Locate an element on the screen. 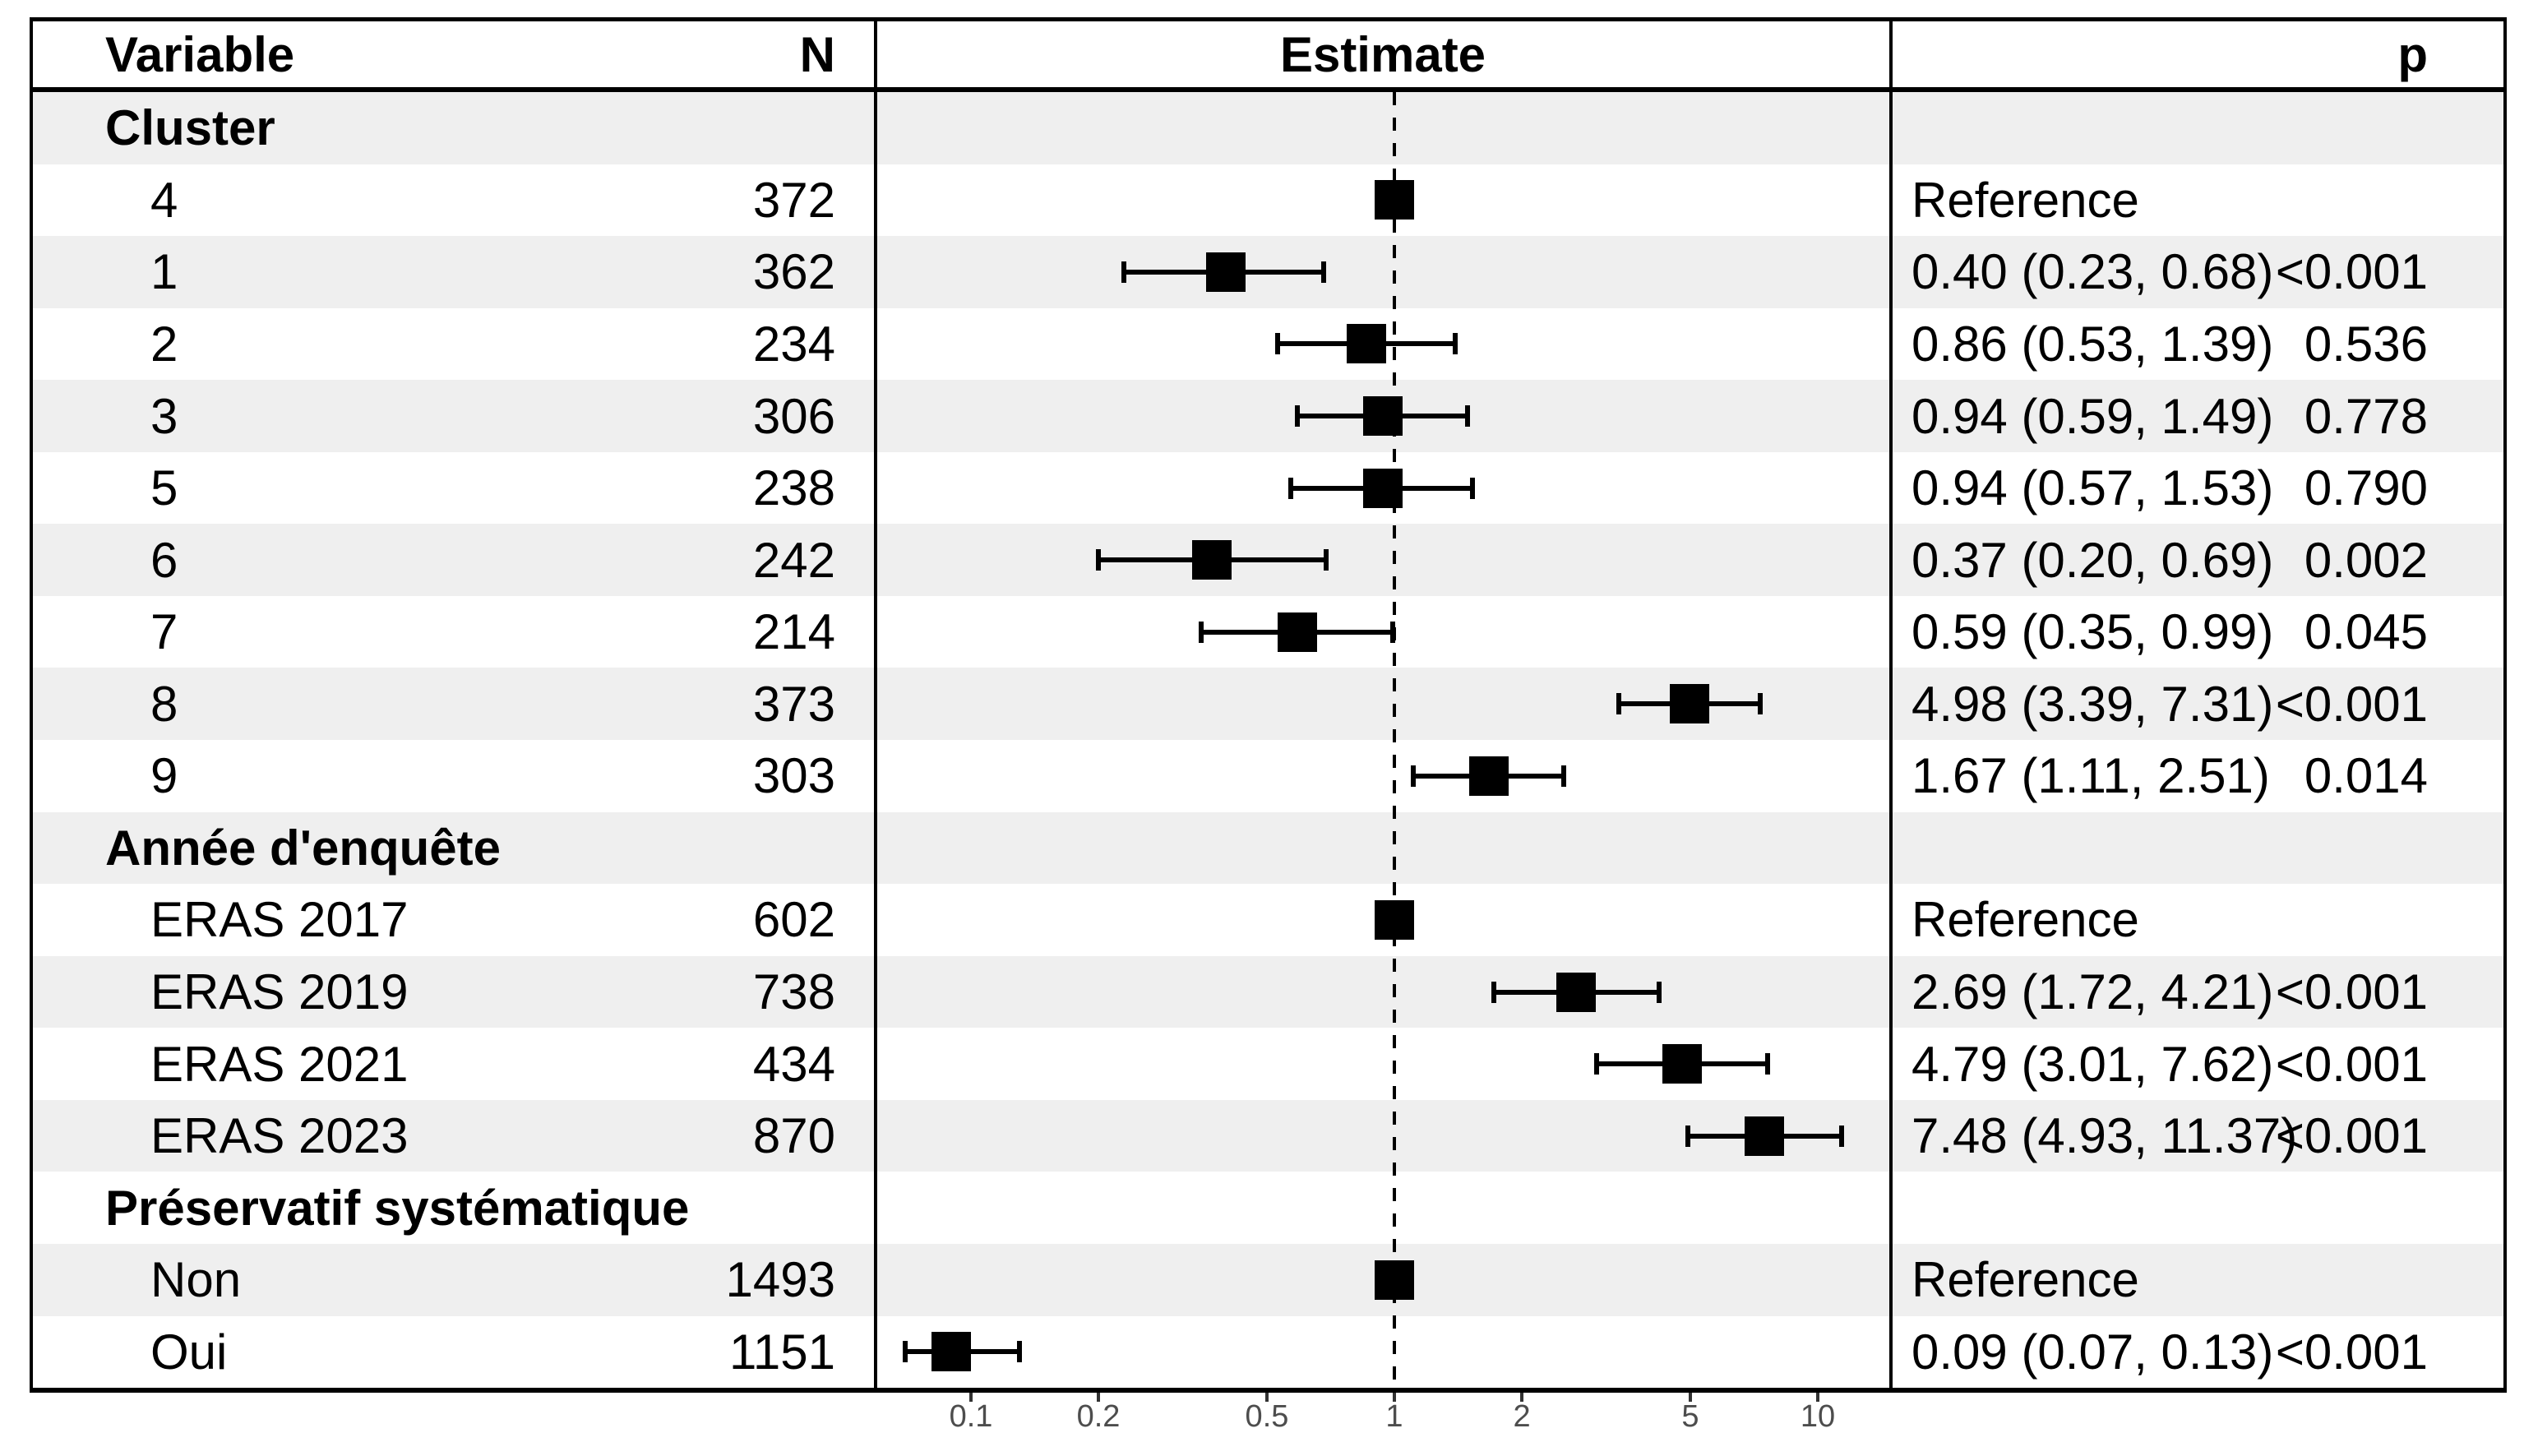 Image resolution: width=2524 pixels, height=1456 pixels. column-header-variable: Variable is located at coordinates (200, 54).